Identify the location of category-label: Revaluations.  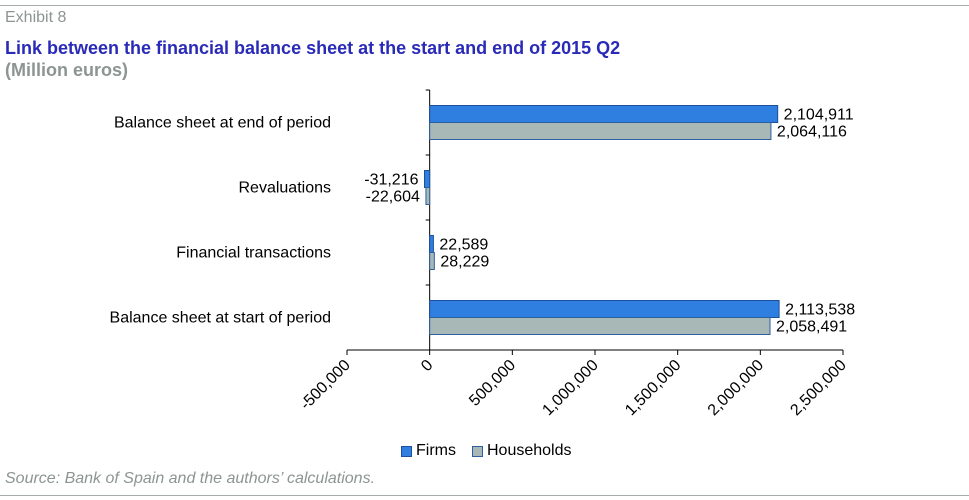
(285, 188).